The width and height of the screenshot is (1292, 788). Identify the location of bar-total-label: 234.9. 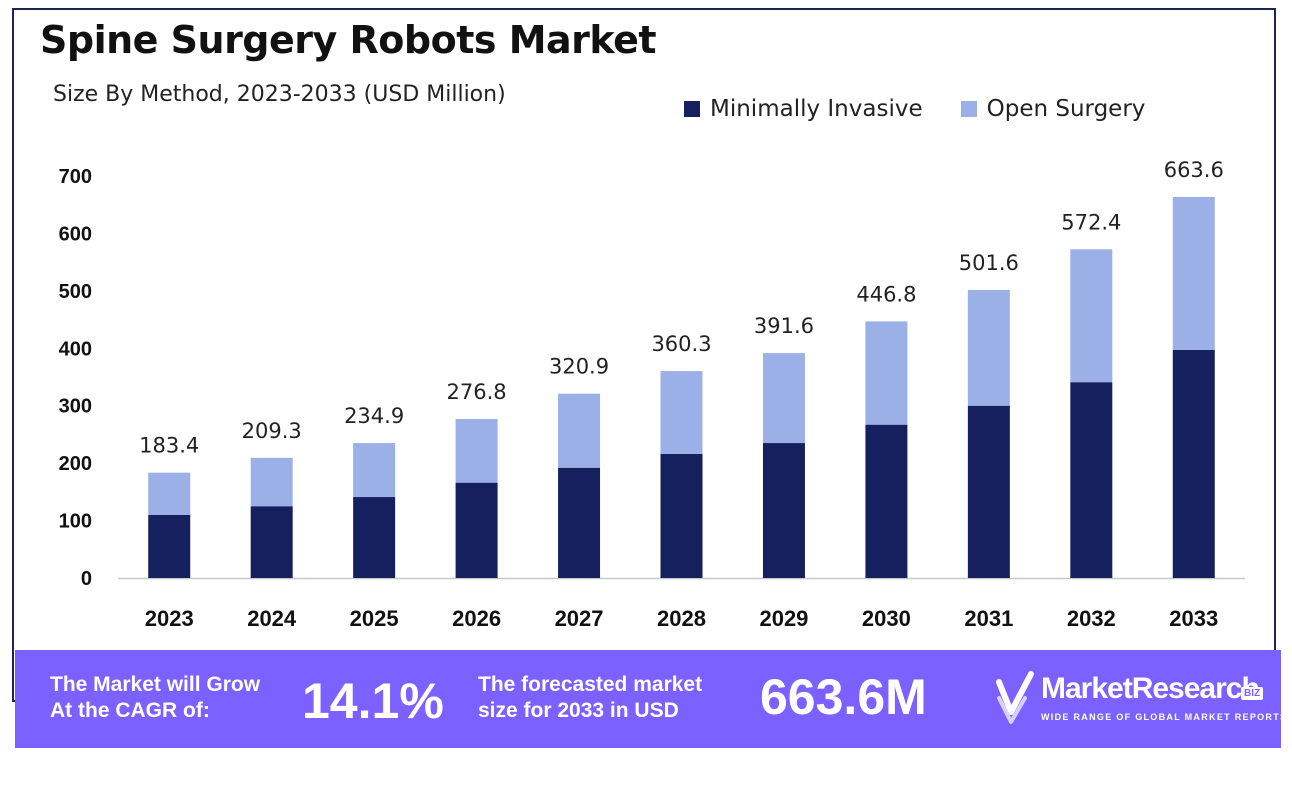
(374, 416).